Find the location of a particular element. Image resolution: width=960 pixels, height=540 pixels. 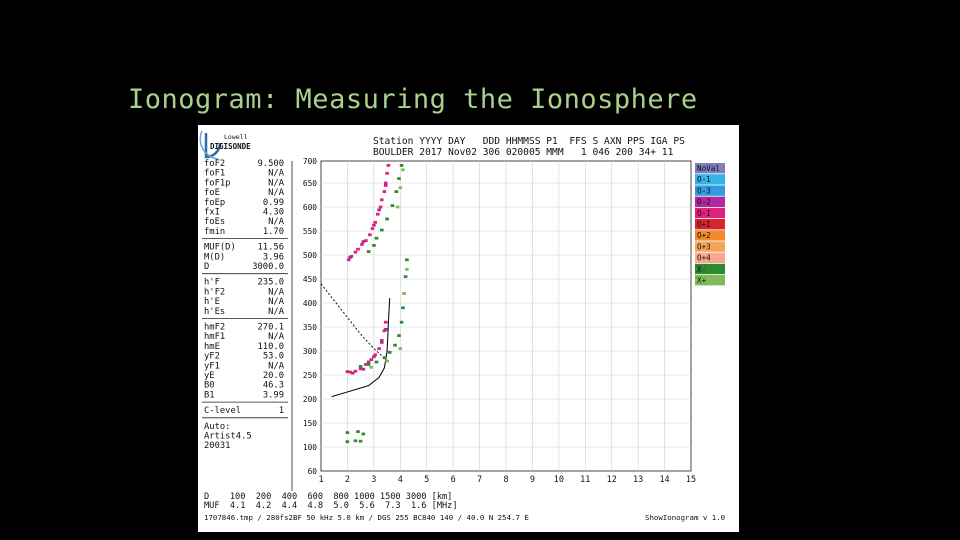

x-tick-label: 15 is located at coordinates (691, 480).